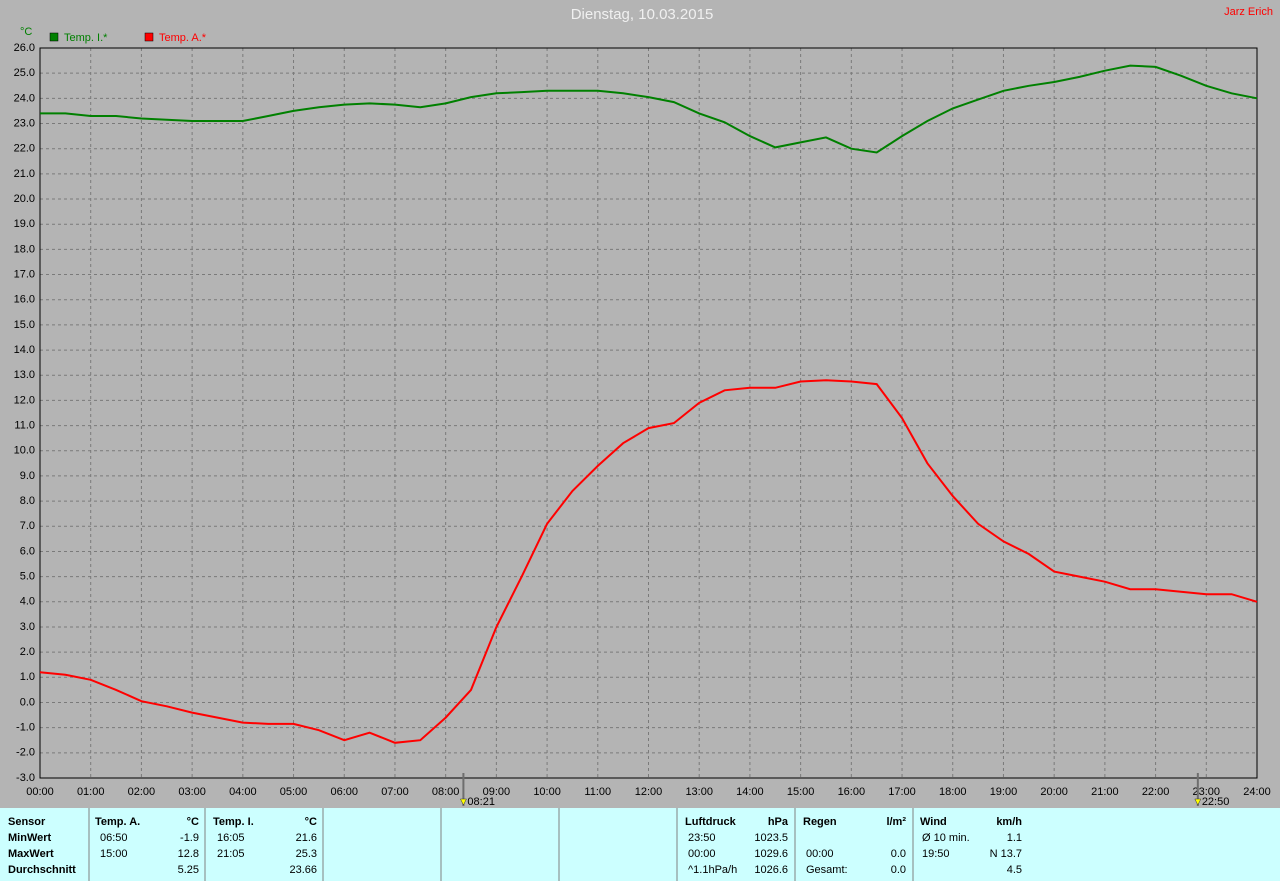 The height and width of the screenshot is (881, 1280). What do you see at coordinates (1014, 838) in the screenshot?
I see `table-cell: 1.1` at bounding box center [1014, 838].